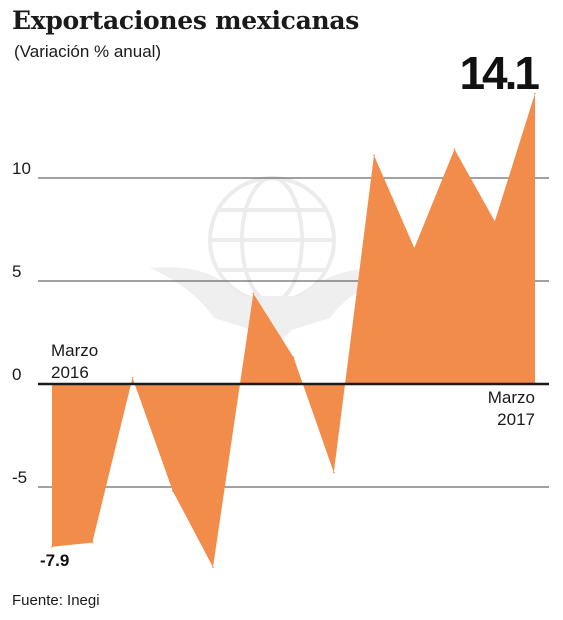  Describe the element at coordinates (511, 397) in the screenshot. I see `end-date-label: Marzo` at that location.